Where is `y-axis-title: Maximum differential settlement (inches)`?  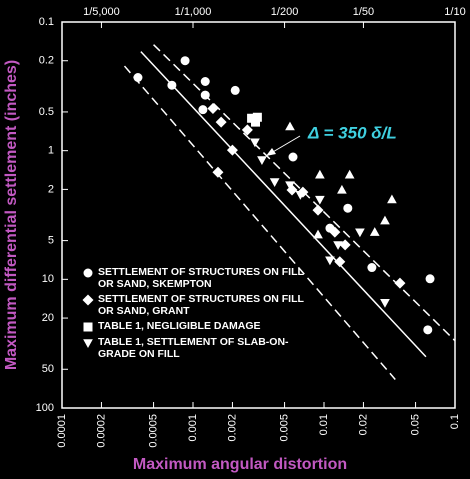
y-axis-title: Maximum differential settlement (inches) is located at coordinates (11, 215).